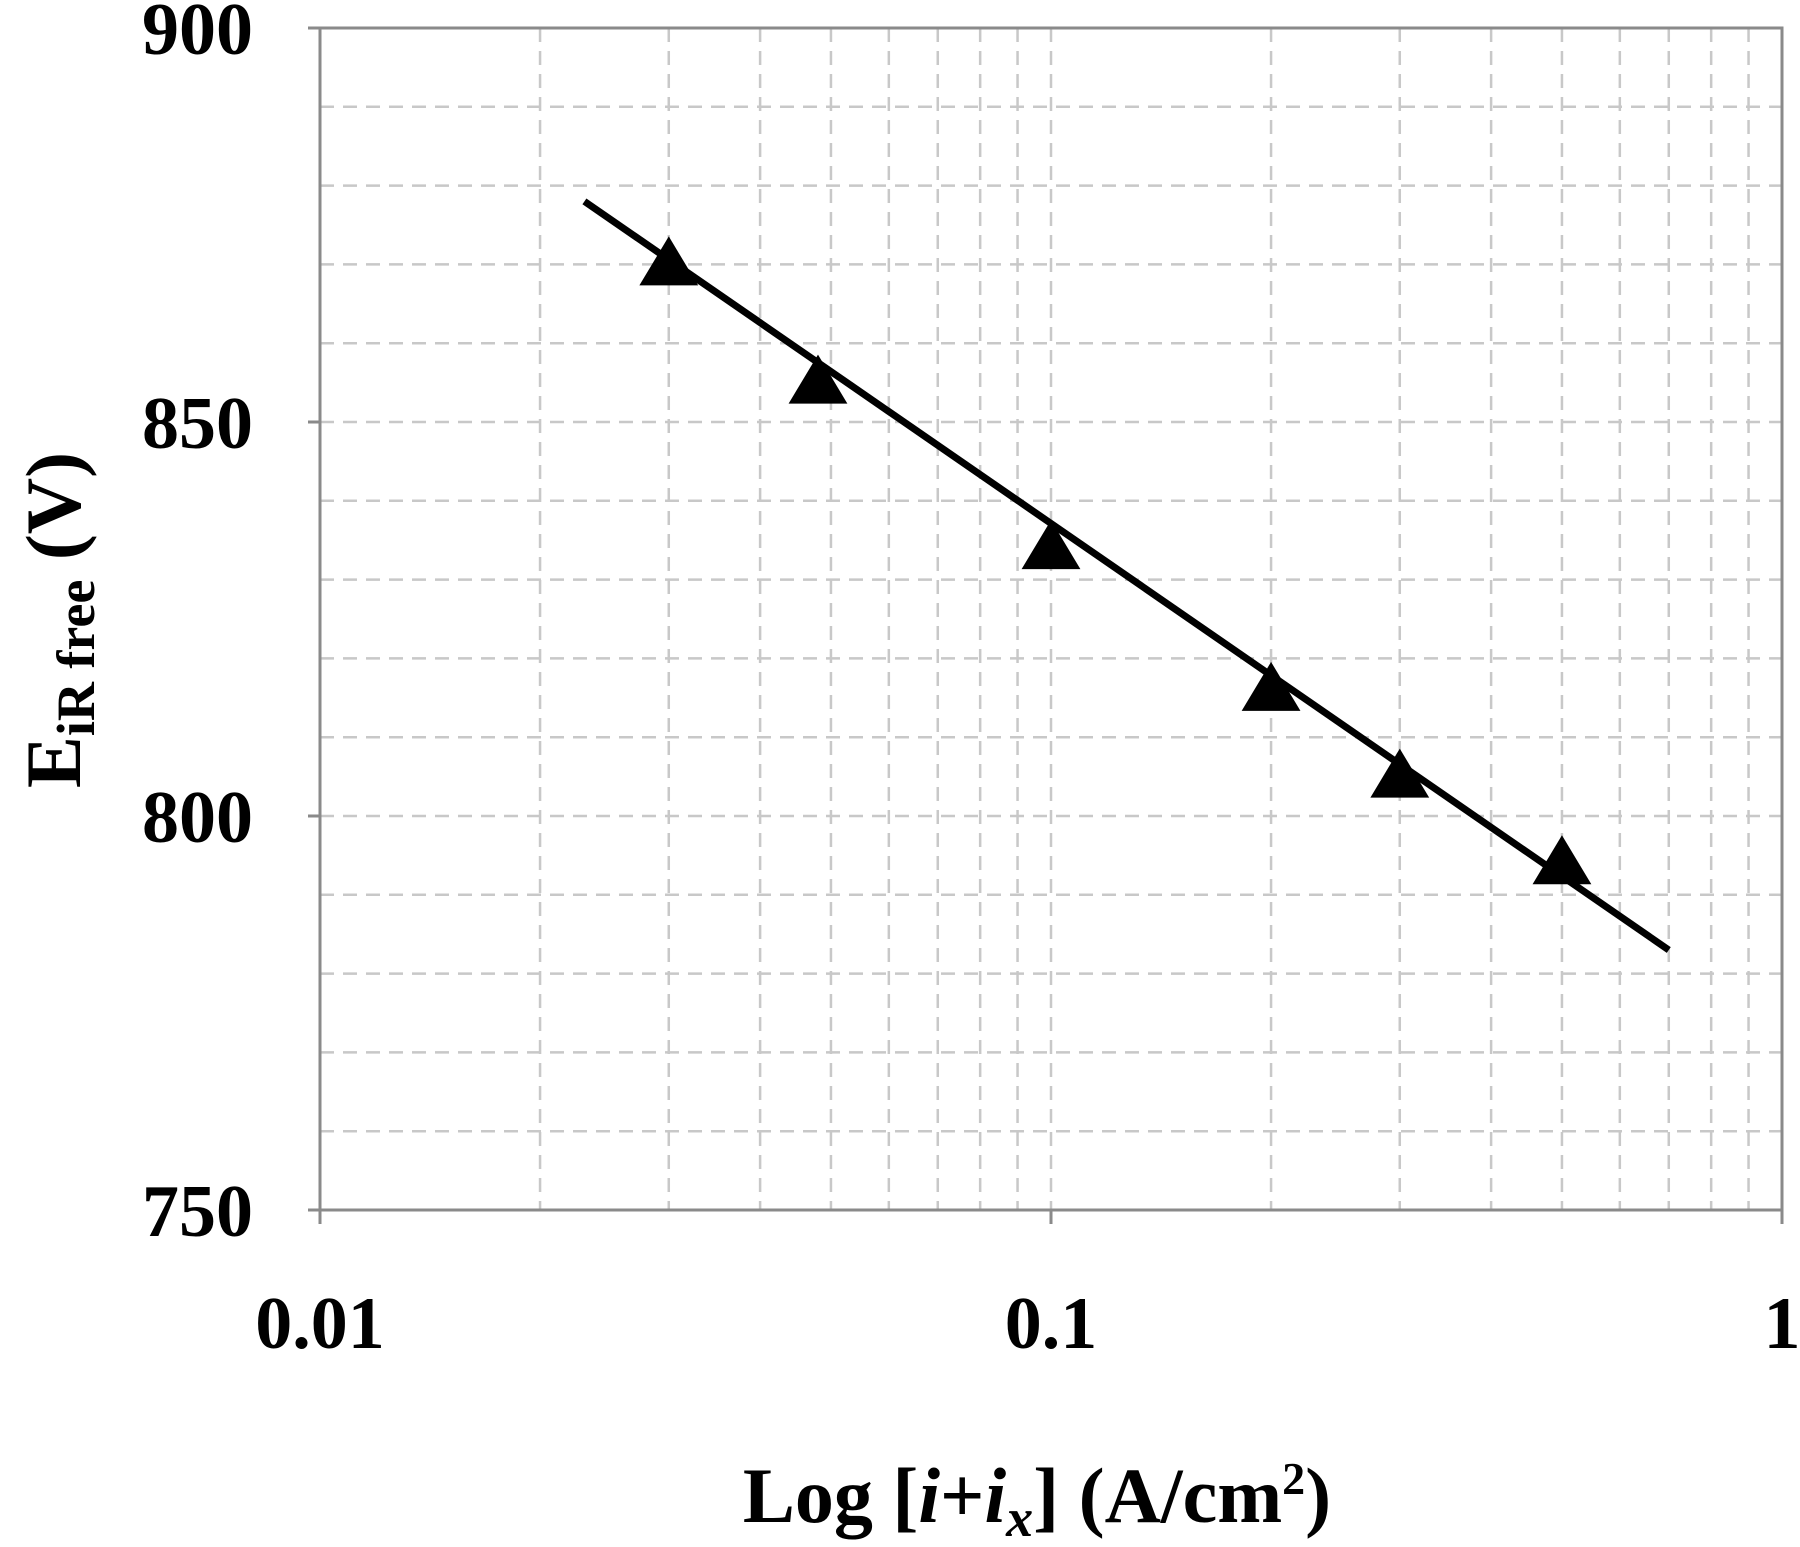 This screenshot has height=1547, width=1800. Describe the element at coordinates (1782, 1324) in the screenshot. I see `x-tick-label: 1` at that location.